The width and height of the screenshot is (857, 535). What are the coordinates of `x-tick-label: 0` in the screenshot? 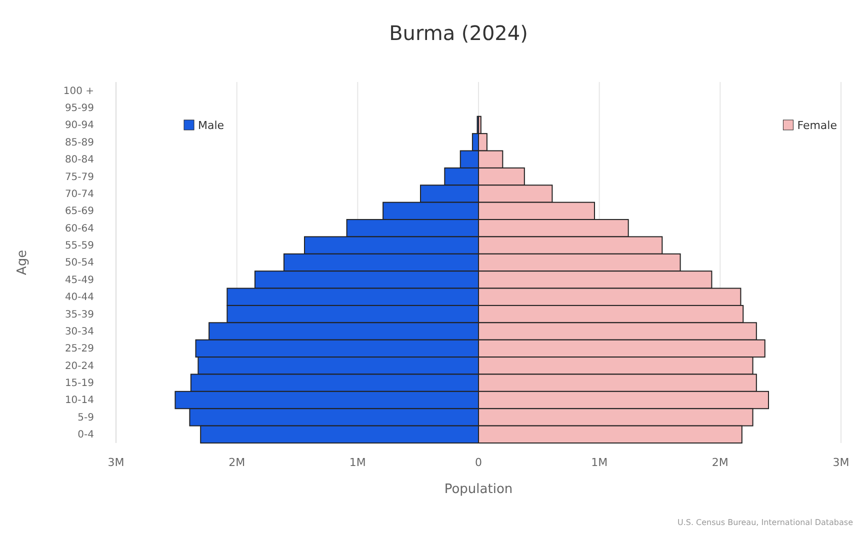 It's located at (478, 462).